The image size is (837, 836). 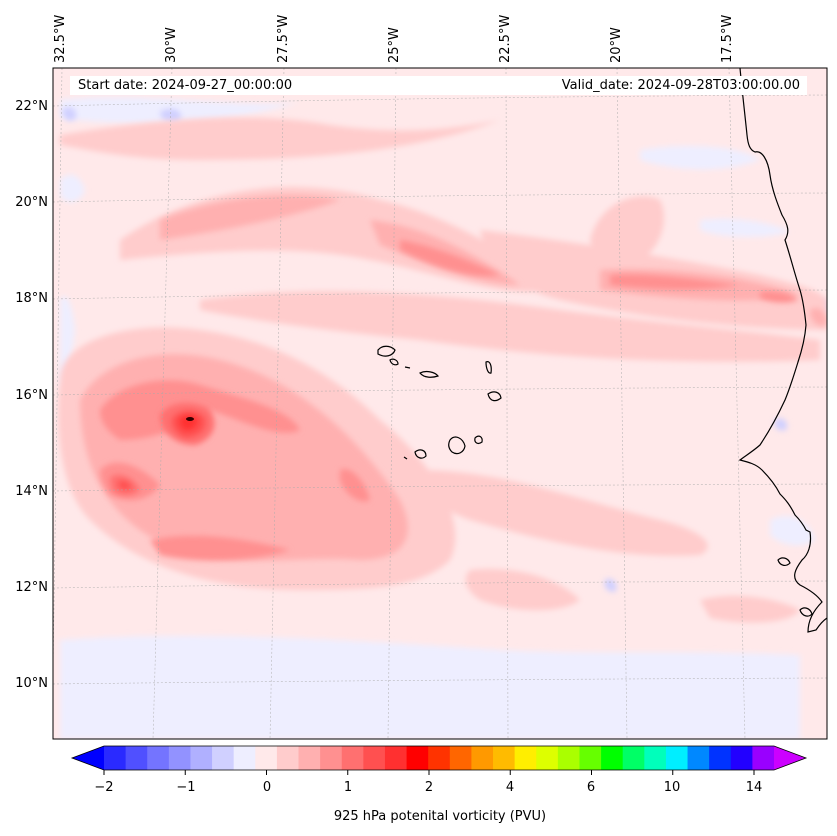 What do you see at coordinates (790, 758) in the screenshot?
I see `colorbar-right-extension` at bounding box center [790, 758].